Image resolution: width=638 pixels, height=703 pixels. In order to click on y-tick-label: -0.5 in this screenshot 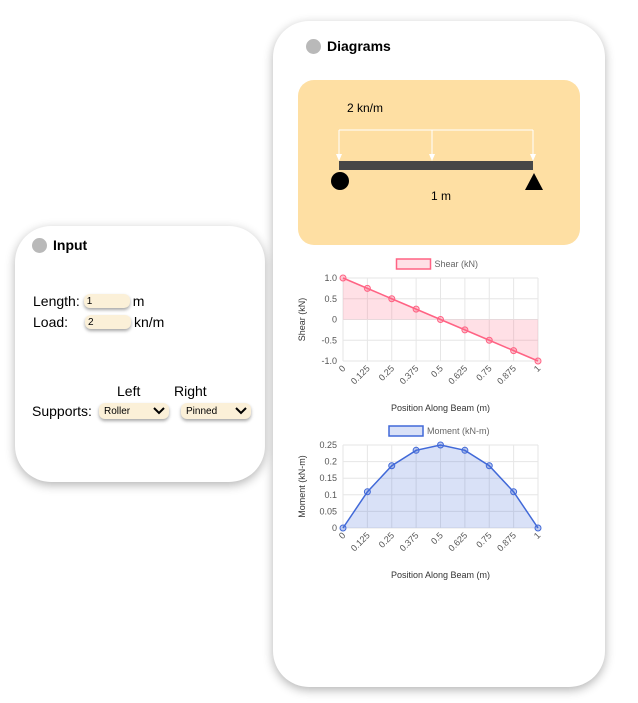, I will do `click(329, 340)`.